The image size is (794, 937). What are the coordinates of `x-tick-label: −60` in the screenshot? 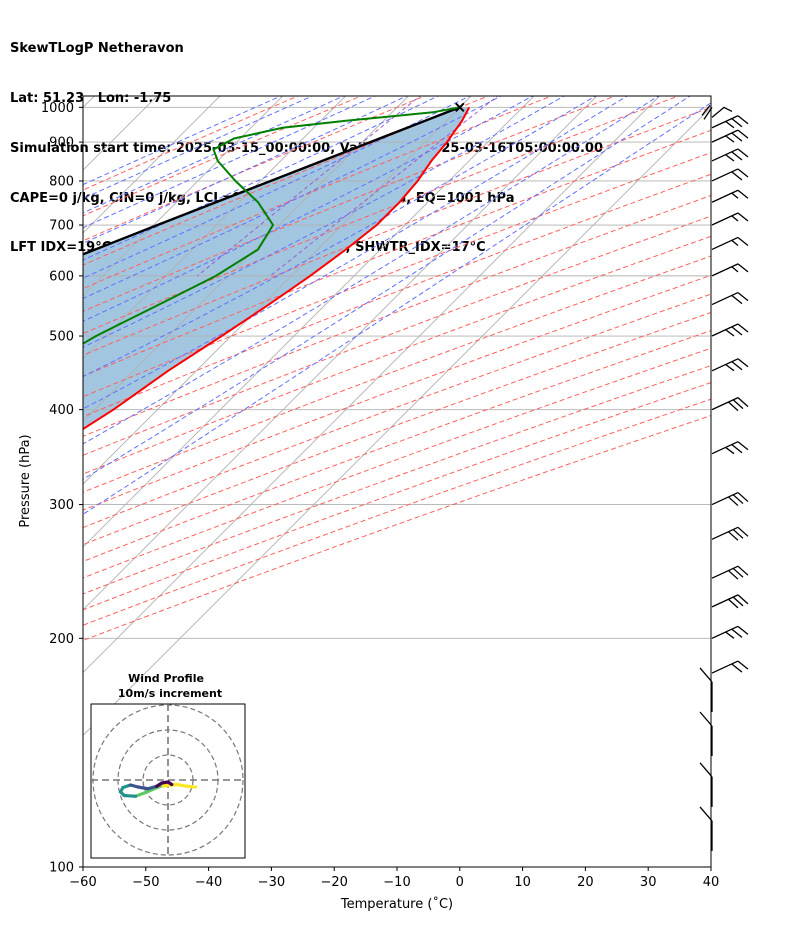 It's located at (82, 882).